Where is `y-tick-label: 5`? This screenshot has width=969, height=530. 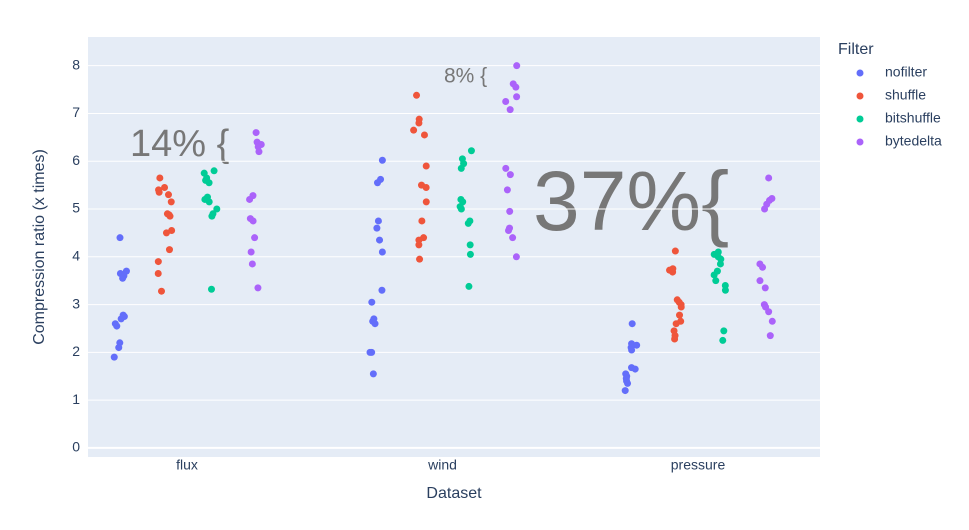 y-tick-label: 5 is located at coordinates (76, 208).